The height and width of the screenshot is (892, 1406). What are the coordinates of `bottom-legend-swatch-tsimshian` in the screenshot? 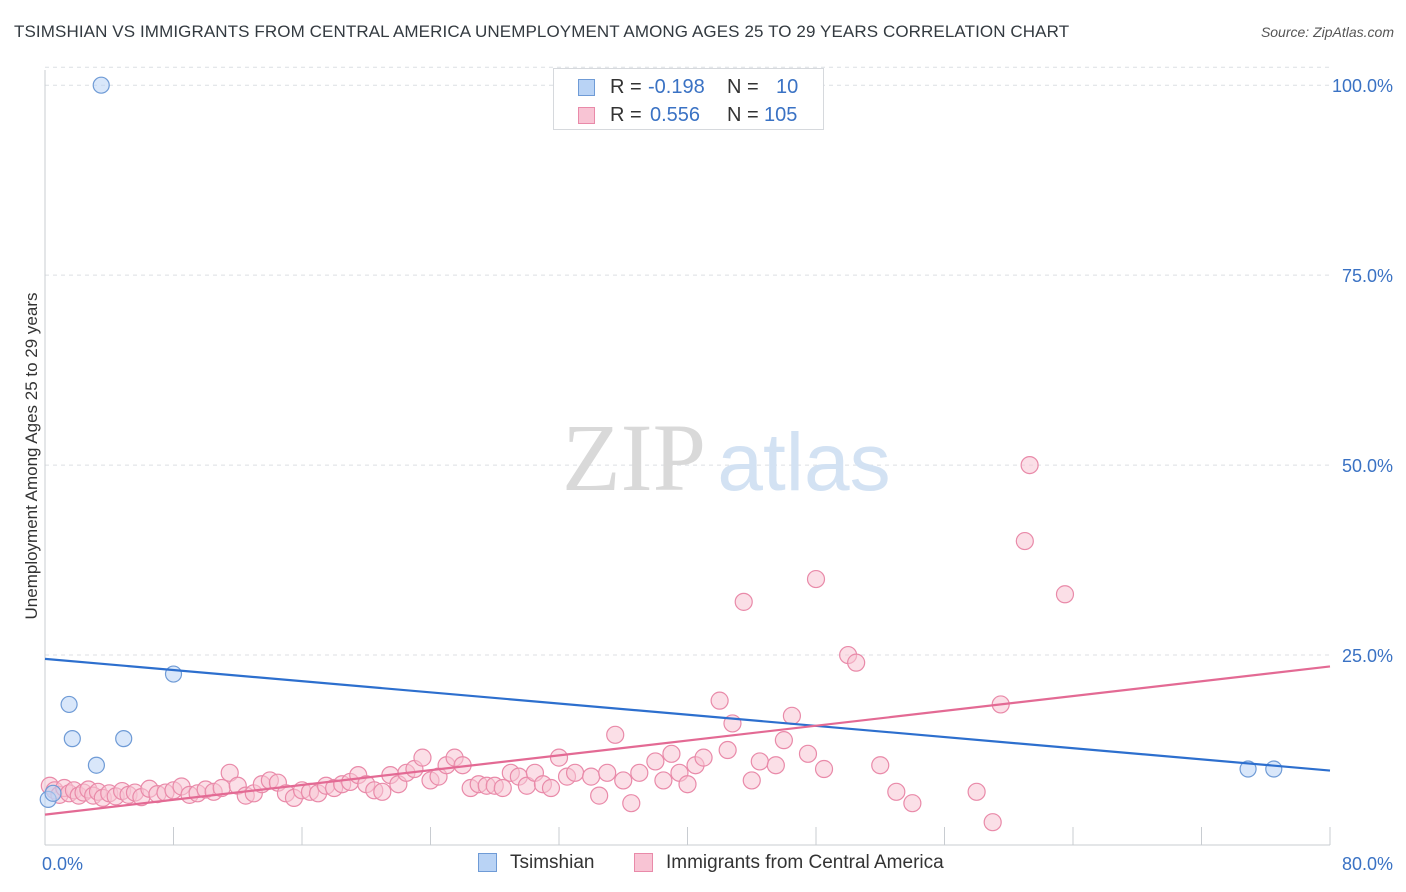 It's located at (487, 862).